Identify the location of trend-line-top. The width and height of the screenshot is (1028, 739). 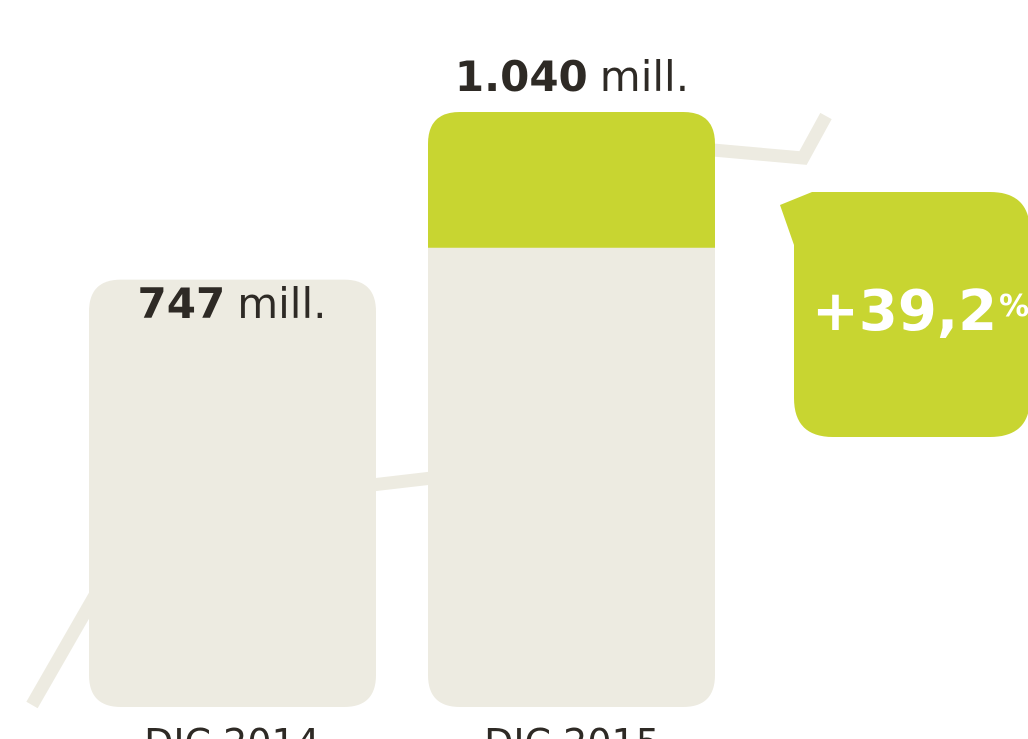
(772, 138).